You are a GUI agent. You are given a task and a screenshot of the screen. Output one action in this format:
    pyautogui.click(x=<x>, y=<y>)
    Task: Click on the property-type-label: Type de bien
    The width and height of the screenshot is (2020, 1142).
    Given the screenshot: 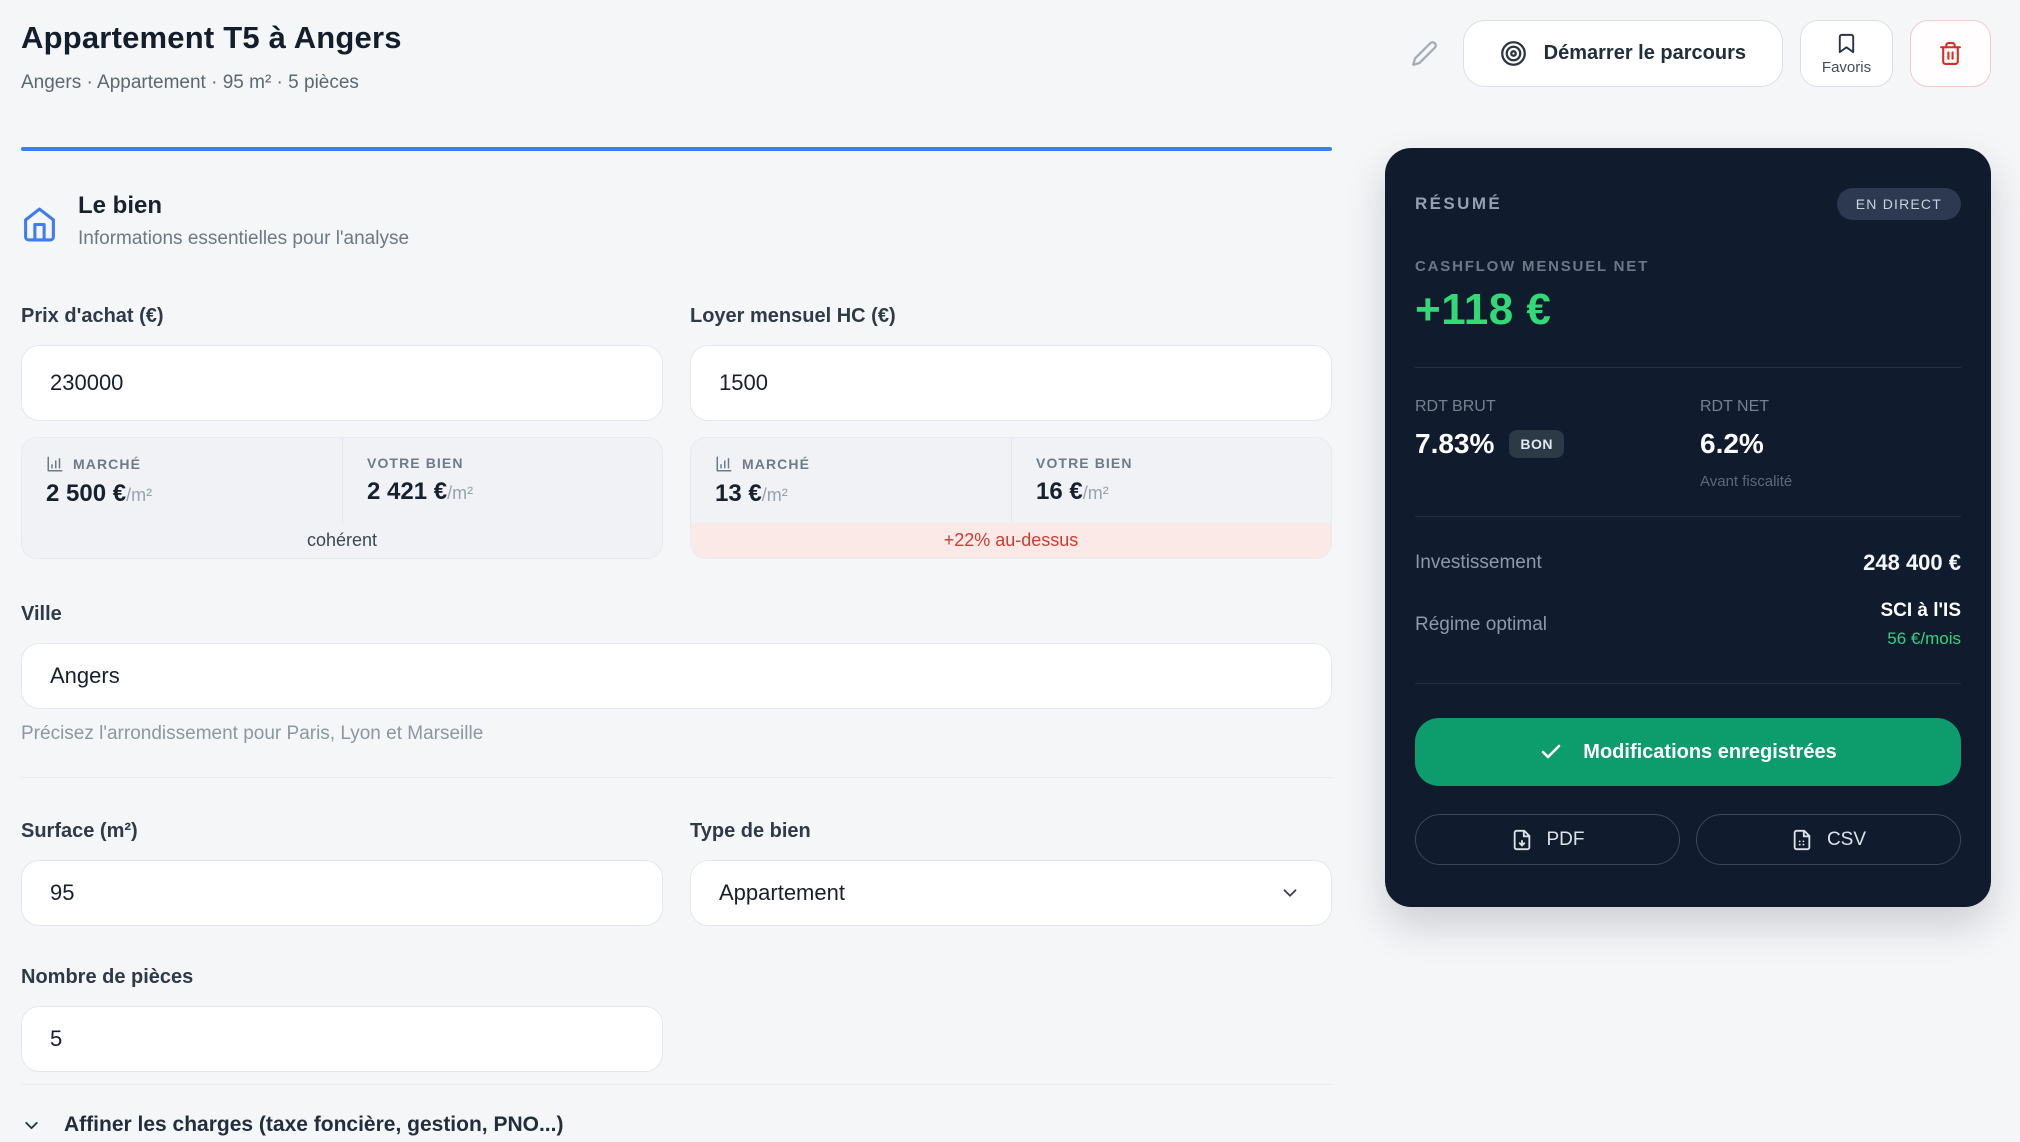 What is the action you would take?
    pyautogui.click(x=750, y=831)
    